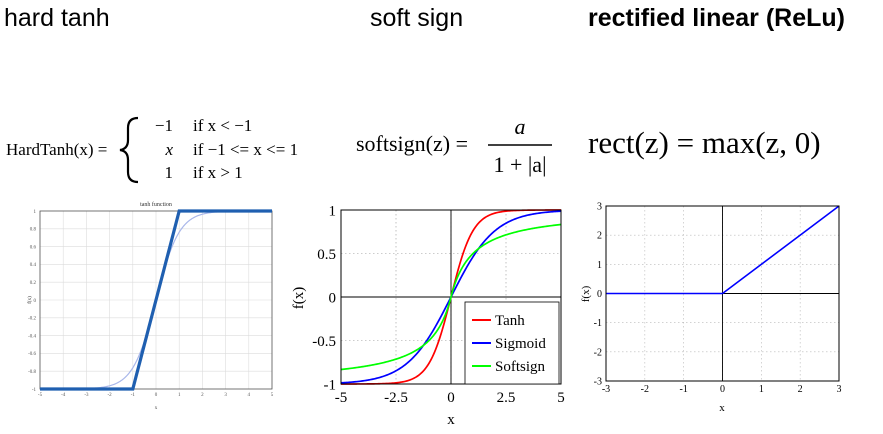  What do you see at coordinates (599, 207) in the screenshot?
I see `y-tick-label: 3` at bounding box center [599, 207].